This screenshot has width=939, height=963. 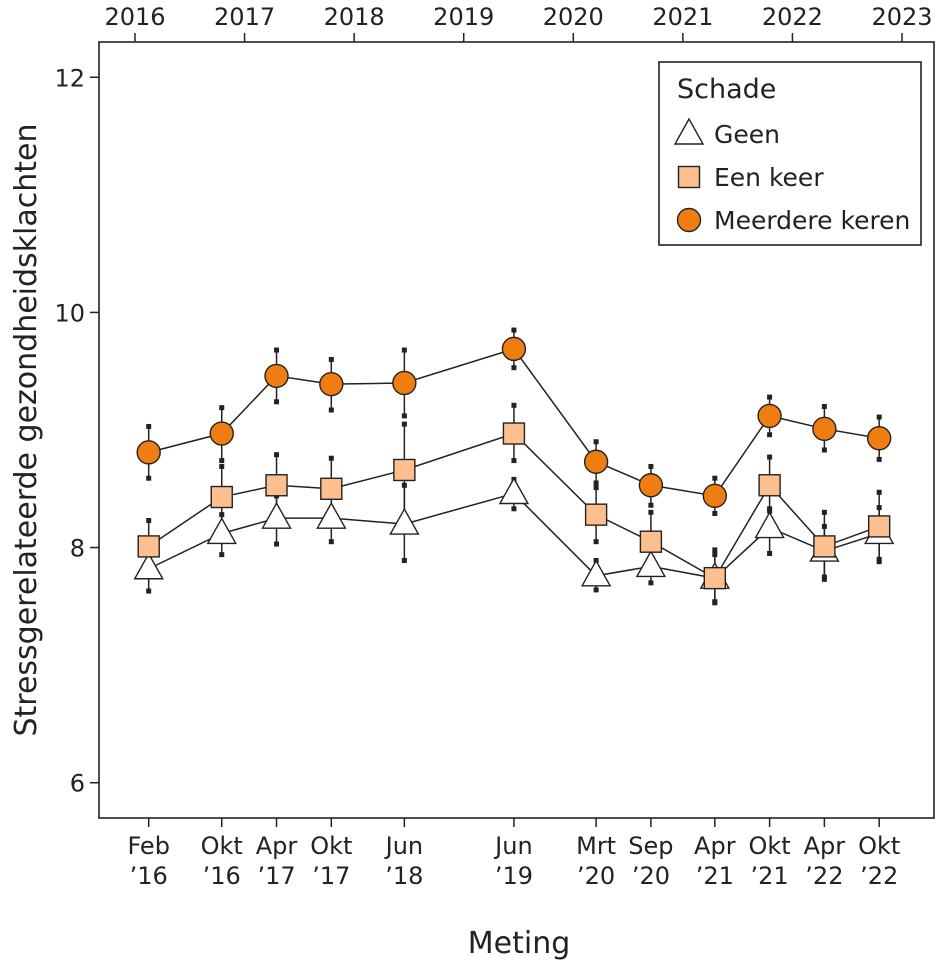 What do you see at coordinates (790, 153) in the screenshot?
I see `legend: Schade Geen Een keer Meerdere keren` at bounding box center [790, 153].